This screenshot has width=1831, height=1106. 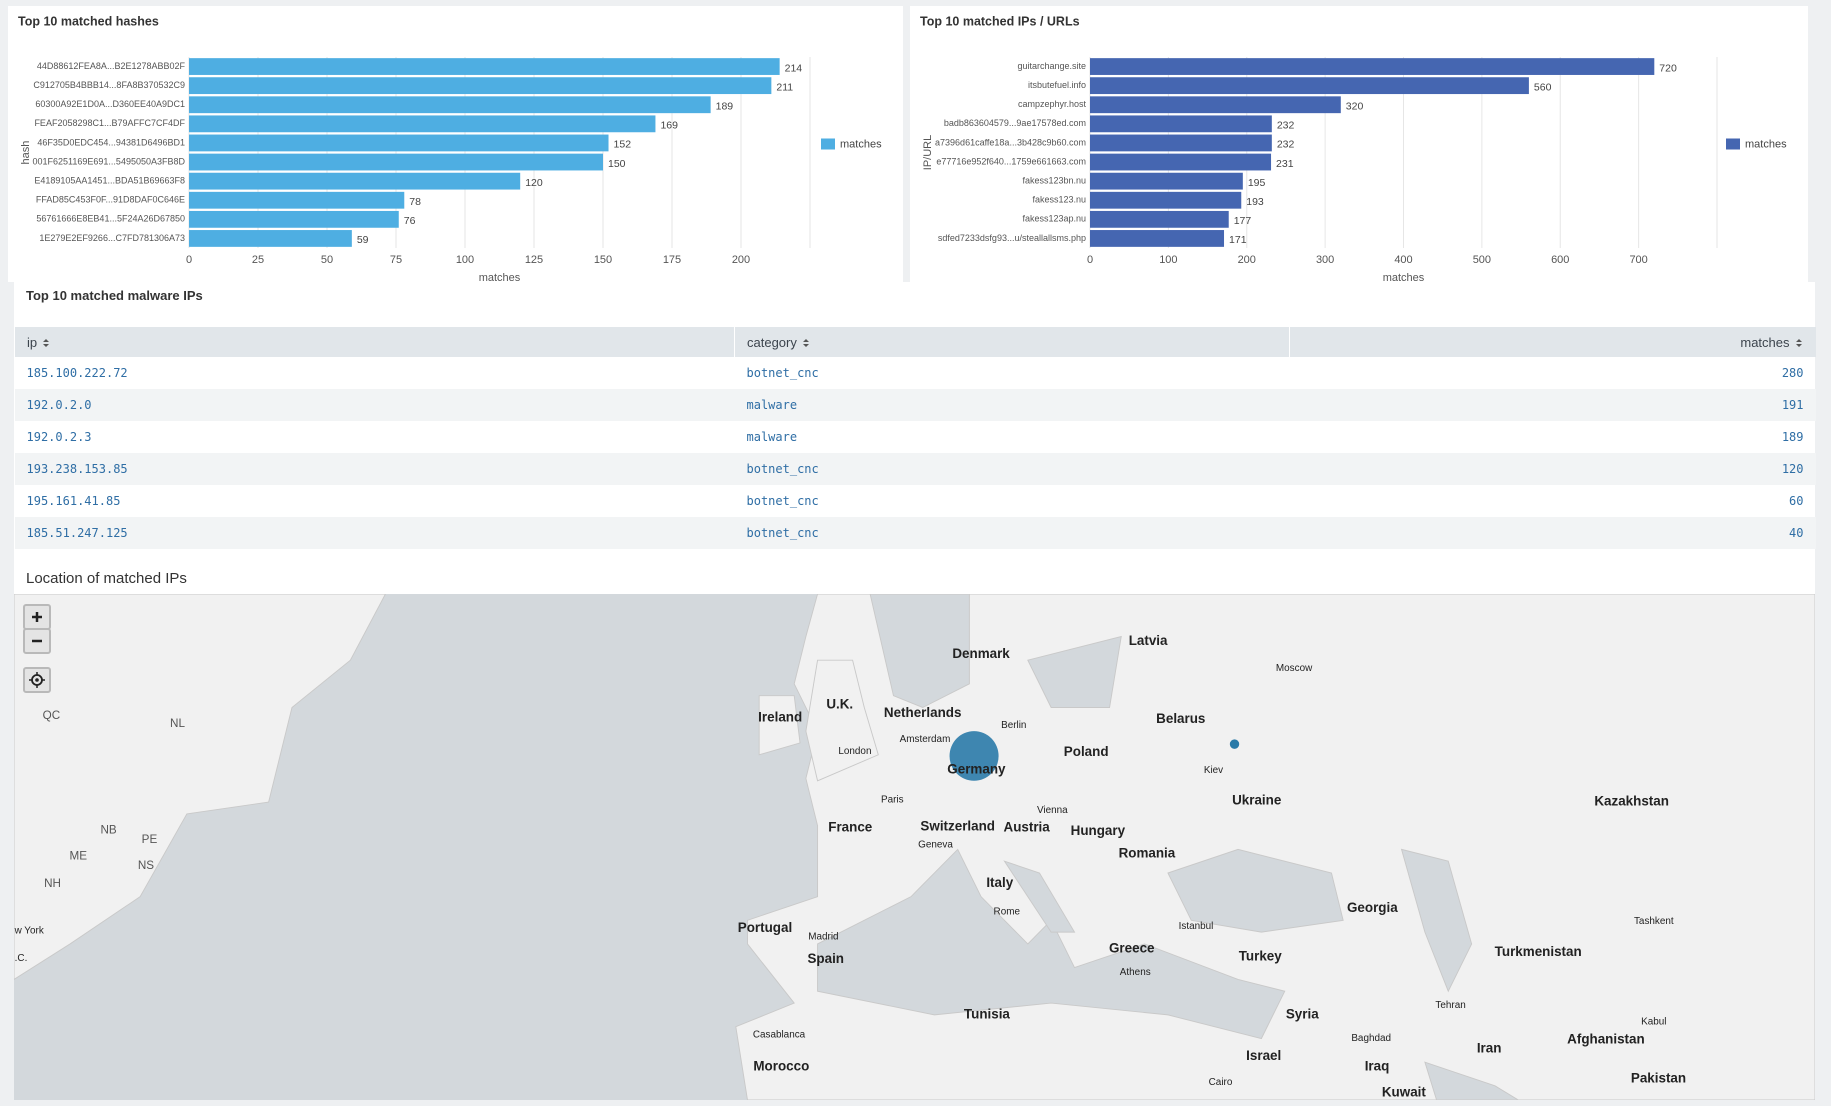 What do you see at coordinates (37, 617) in the screenshot?
I see `zoom-in` at bounding box center [37, 617].